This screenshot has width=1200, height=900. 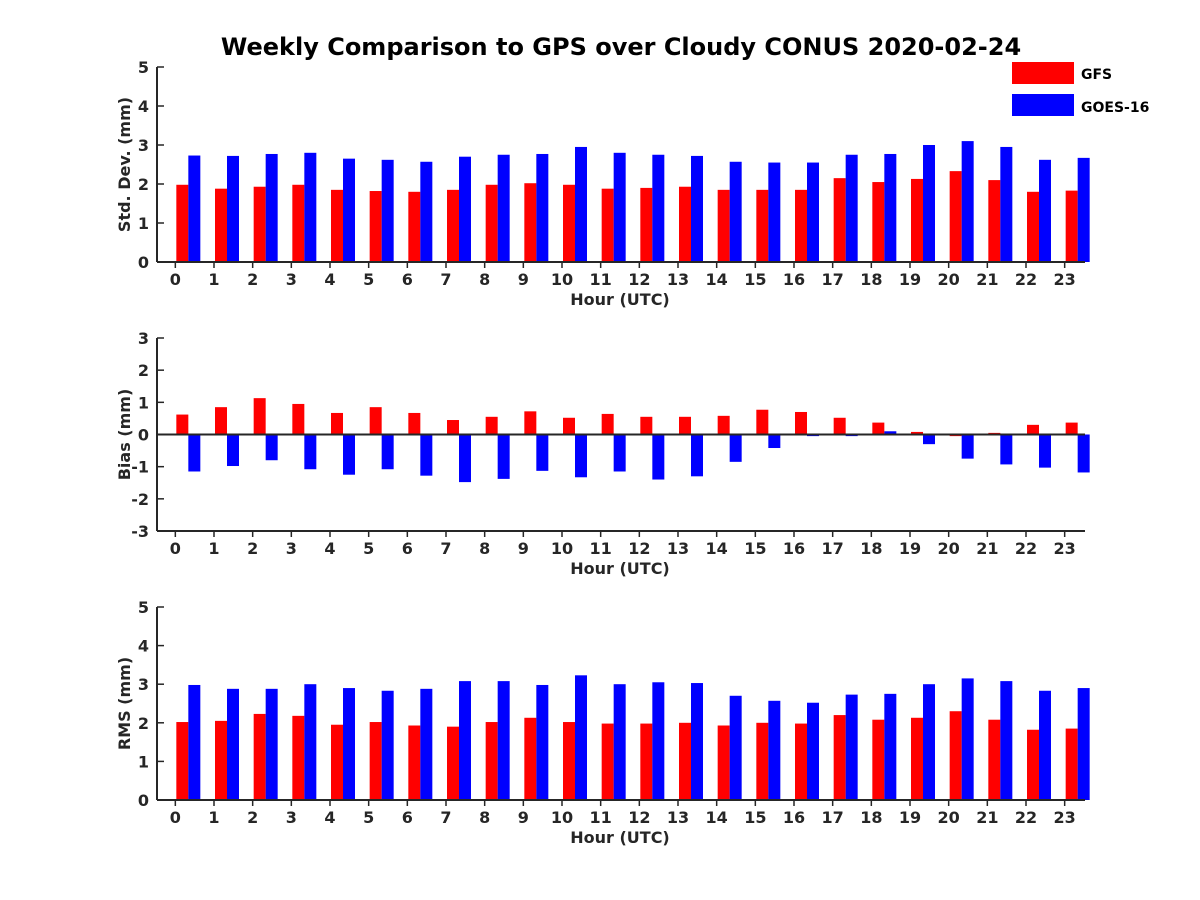 I want to click on bias-y-tick-label: 3, so click(x=143, y=338).